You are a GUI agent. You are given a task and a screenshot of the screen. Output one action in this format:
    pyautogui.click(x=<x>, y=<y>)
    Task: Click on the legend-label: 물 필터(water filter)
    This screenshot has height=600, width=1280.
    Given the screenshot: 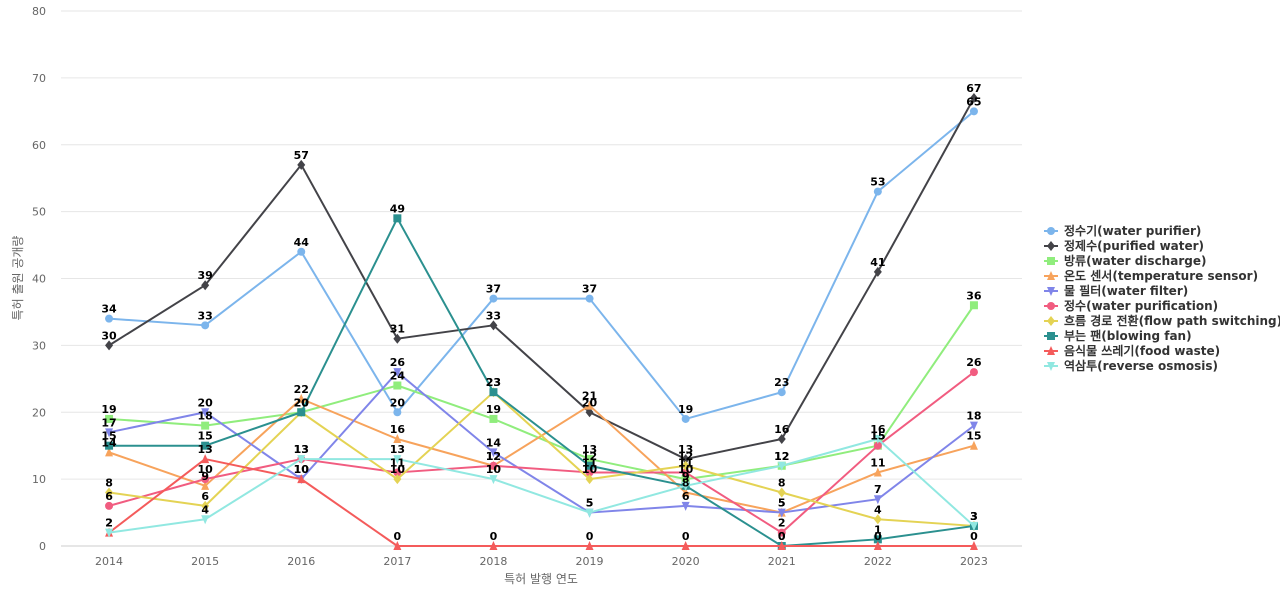 What is the action you would take?
    pyautogui.click(x=1126, y=290)
    